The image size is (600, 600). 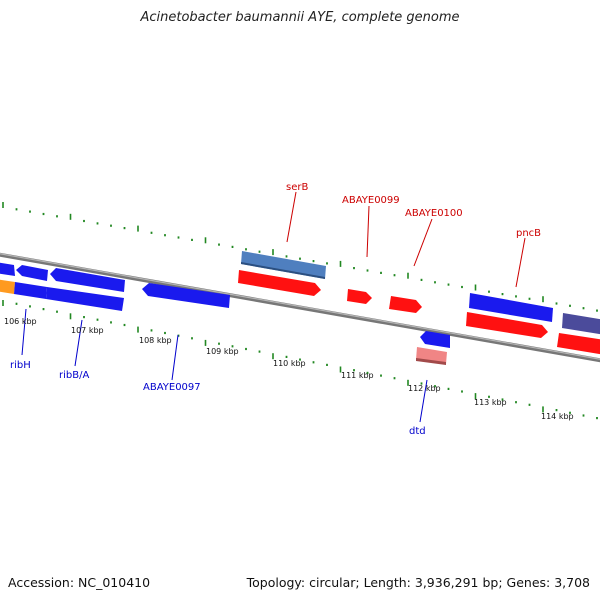 What do you see at coordinates (431, 361) in the screenshot?
I see `gene-pink-shade` at bounding box center [431, 361].